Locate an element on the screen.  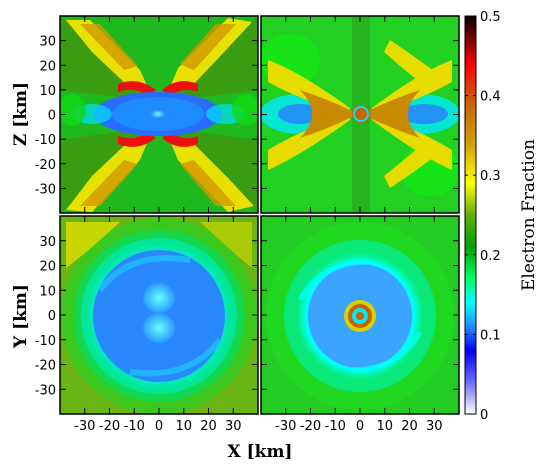
colorbar-tick-label: 0 is located at coordinates (484, 415).